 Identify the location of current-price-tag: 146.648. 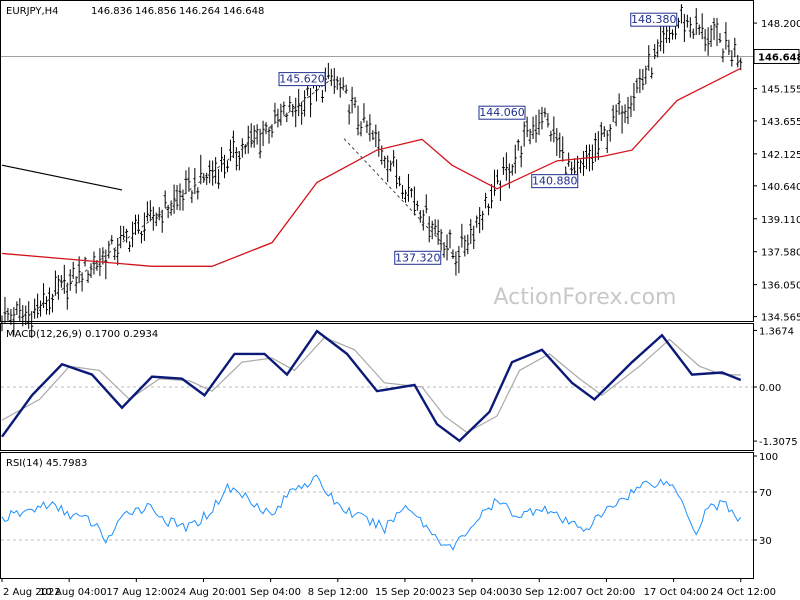
(776, 56).